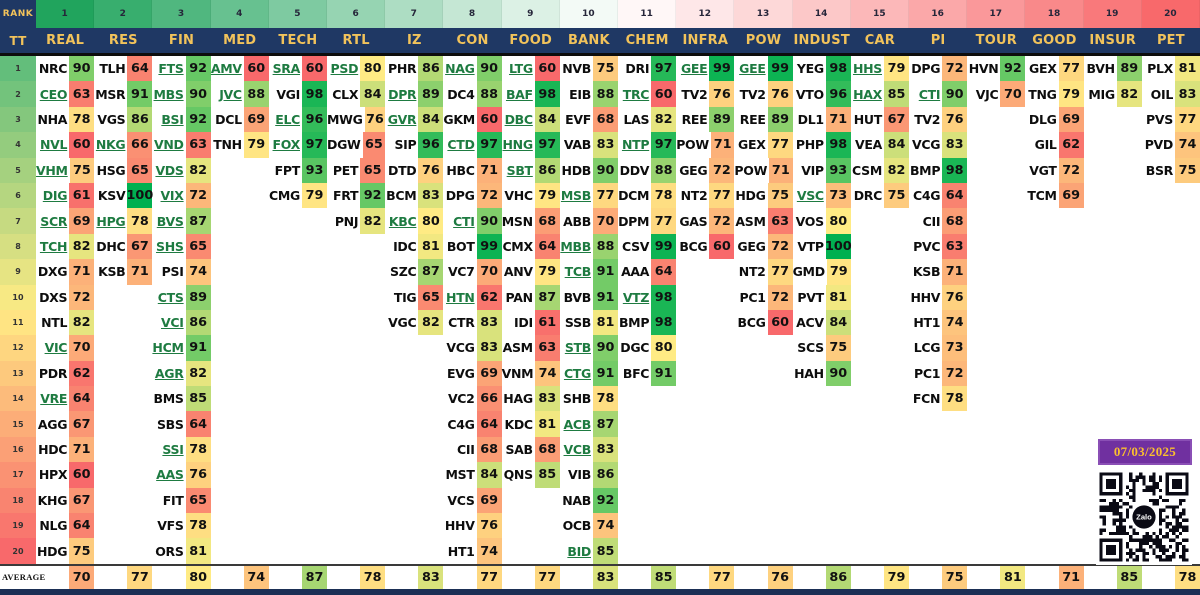  I want to click on ticker-link-MBB: MBB, so click(575, 246).